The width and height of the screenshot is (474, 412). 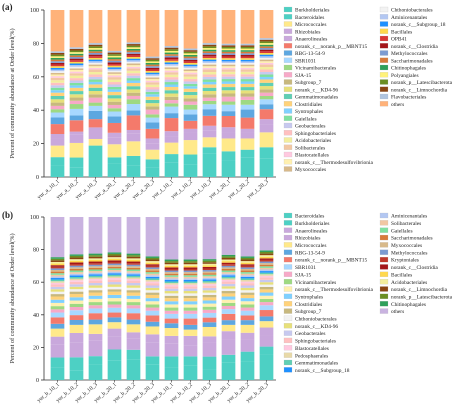 I want to click on legend-label: norank_c__KD4-96, so click(x=316, y=90).